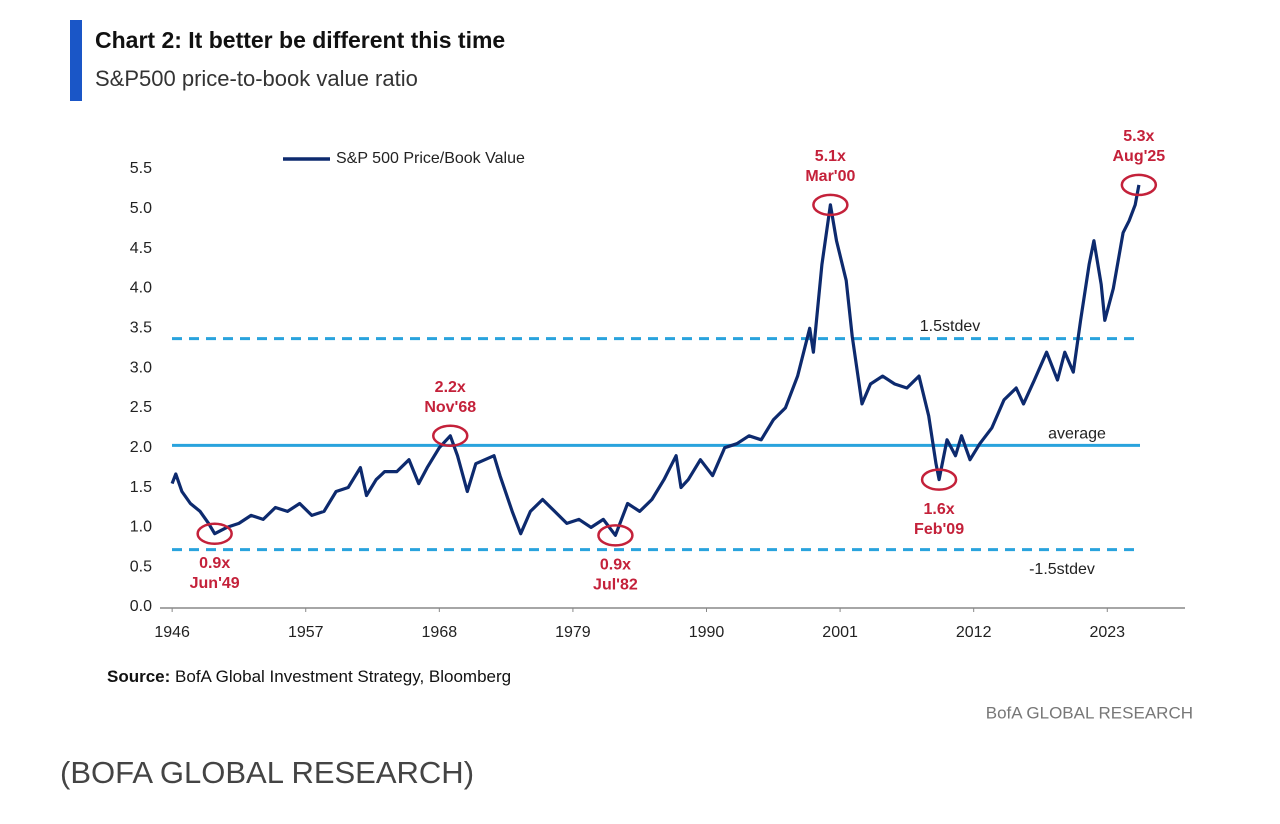 The image size is (1280, 824). I want to click on x-tick-label: 2012, so click(974, 632).